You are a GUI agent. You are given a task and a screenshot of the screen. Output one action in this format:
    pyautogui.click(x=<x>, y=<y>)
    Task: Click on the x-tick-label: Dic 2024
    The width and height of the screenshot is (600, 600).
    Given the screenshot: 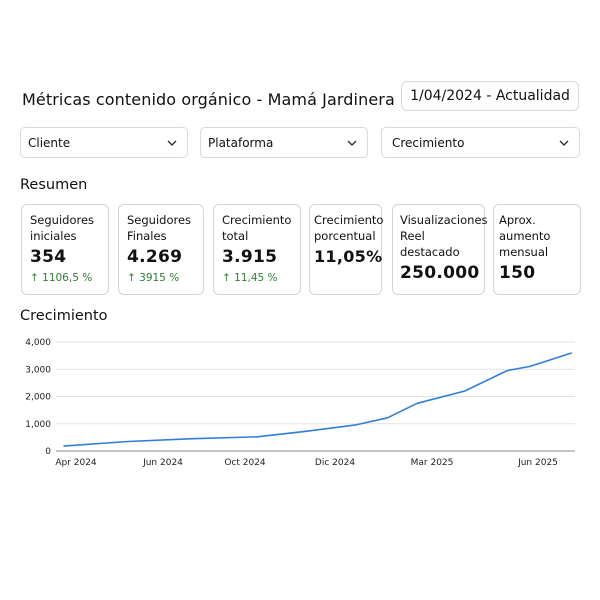 What is the action you would take?
    pyautogui.click(x=335, y=463)
    